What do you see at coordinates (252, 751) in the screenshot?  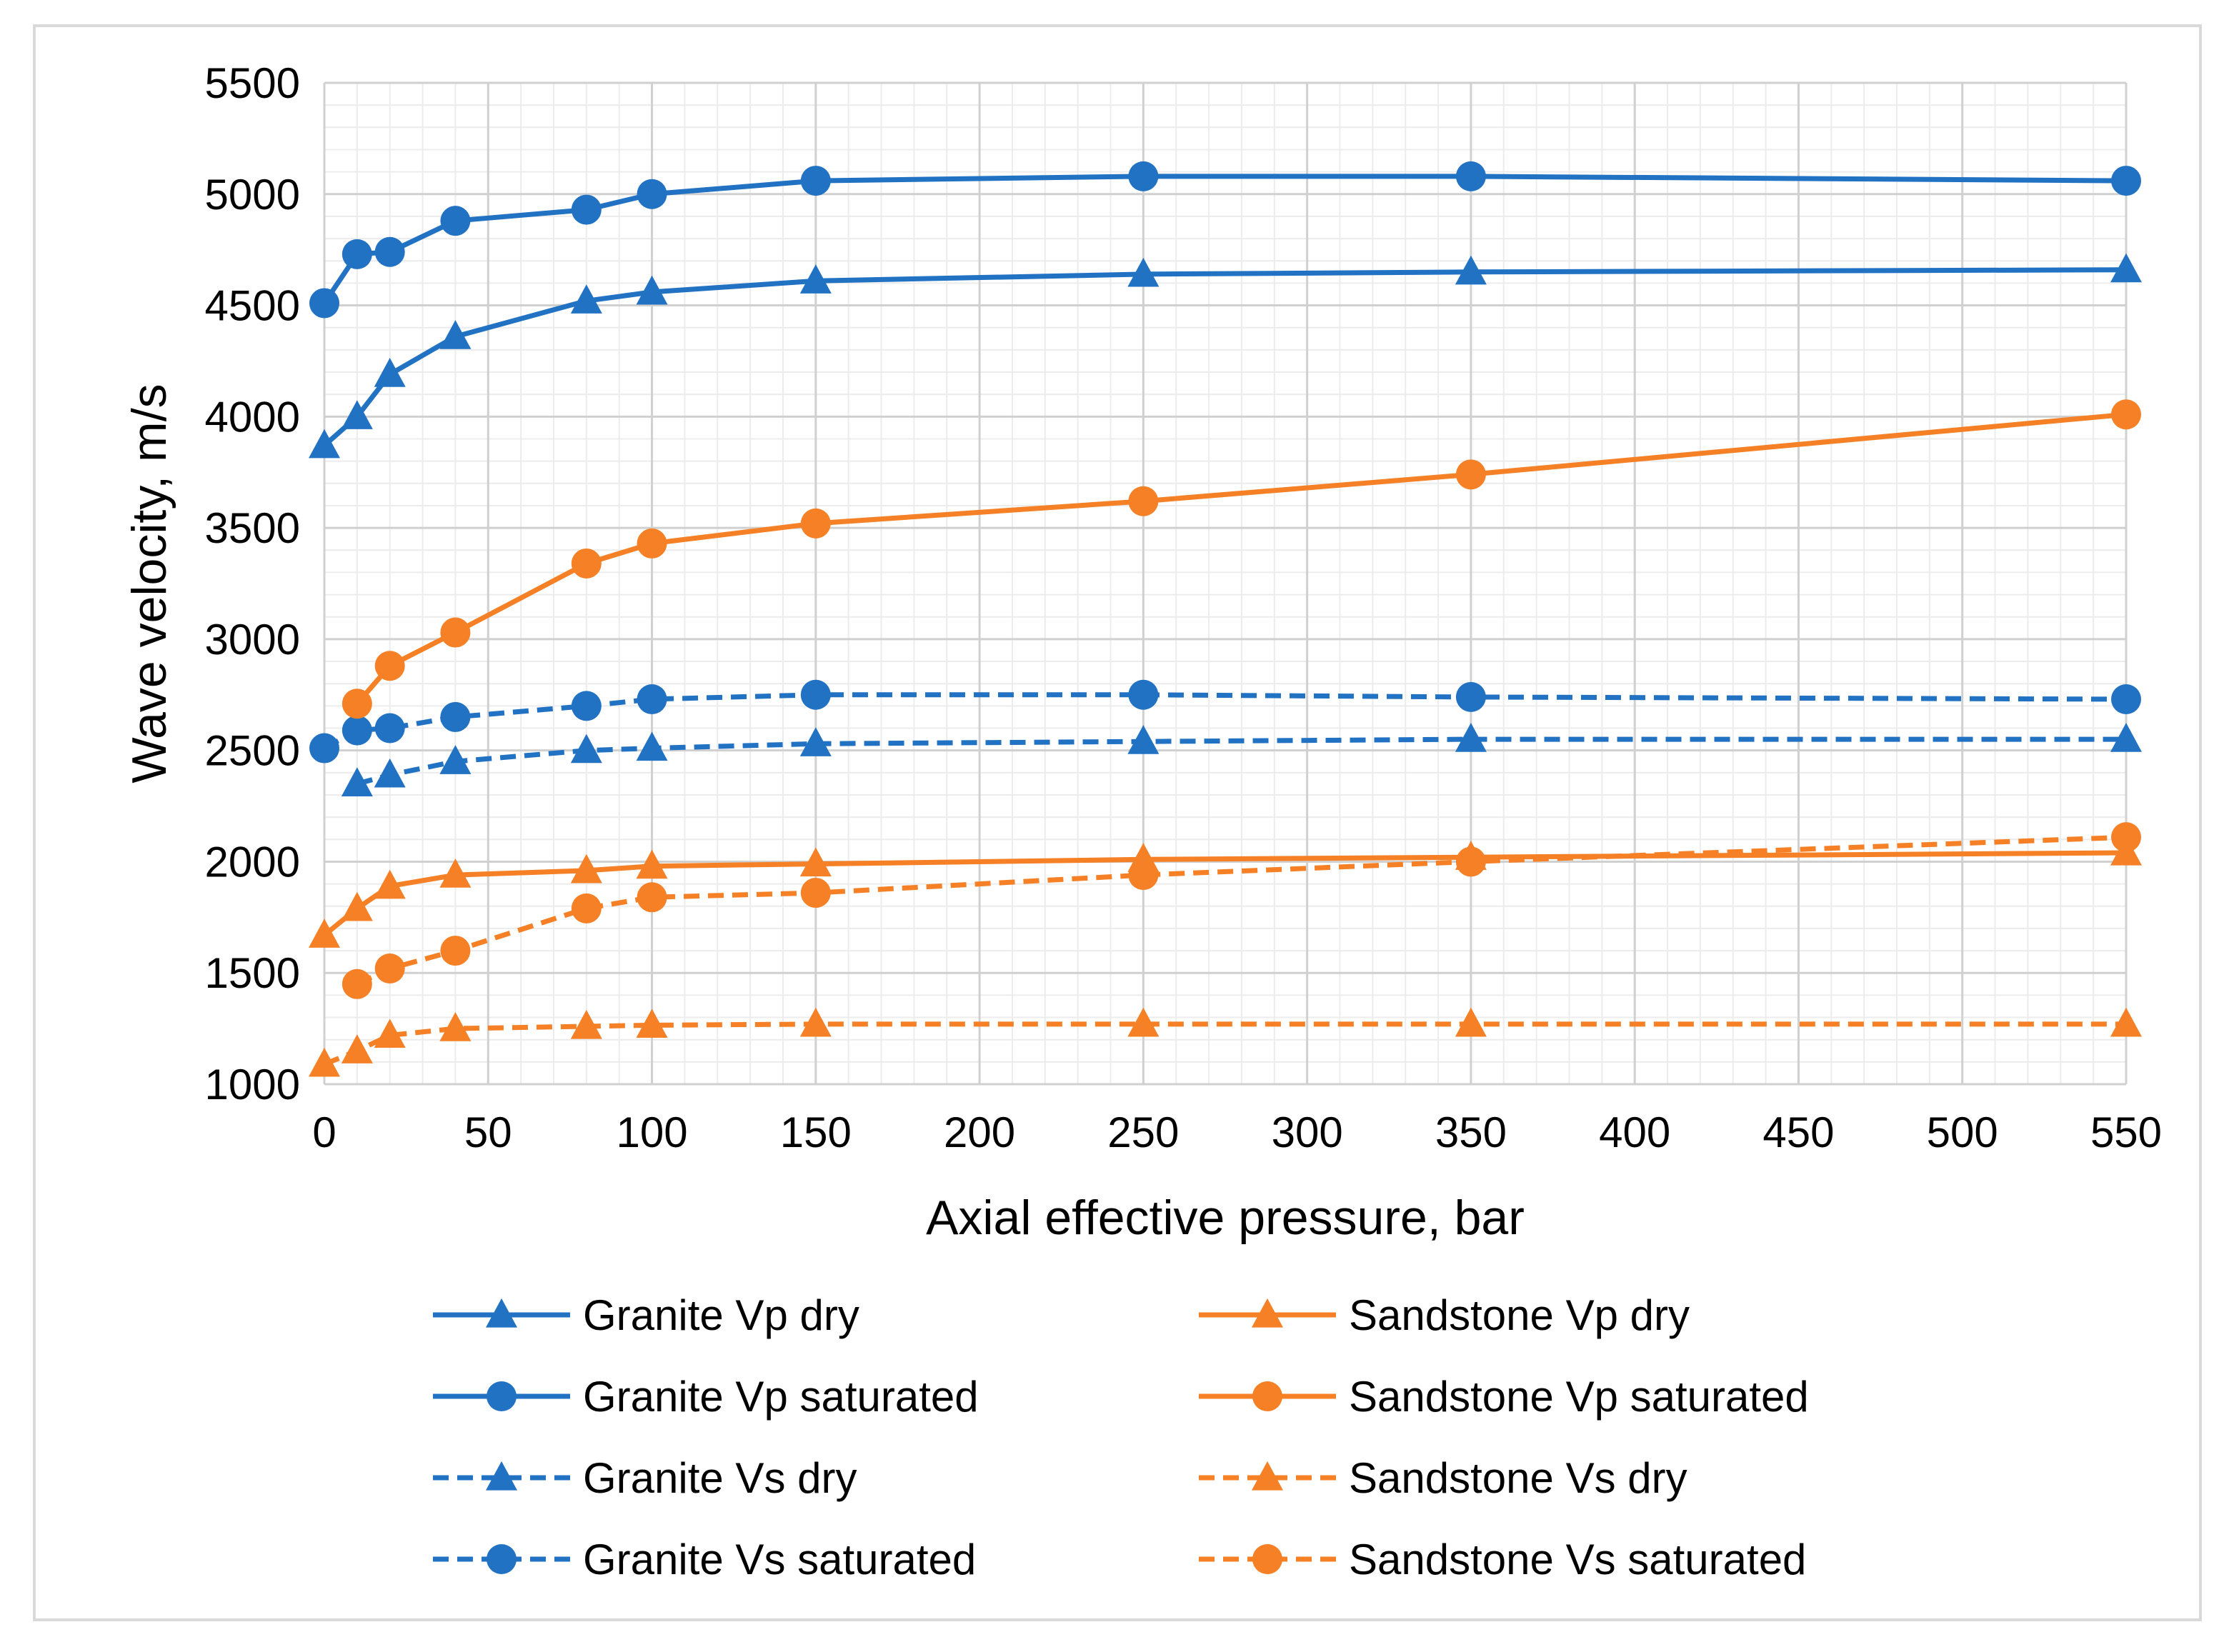 I see `y-tick-label: 2500` at bounding box center [252, 751].